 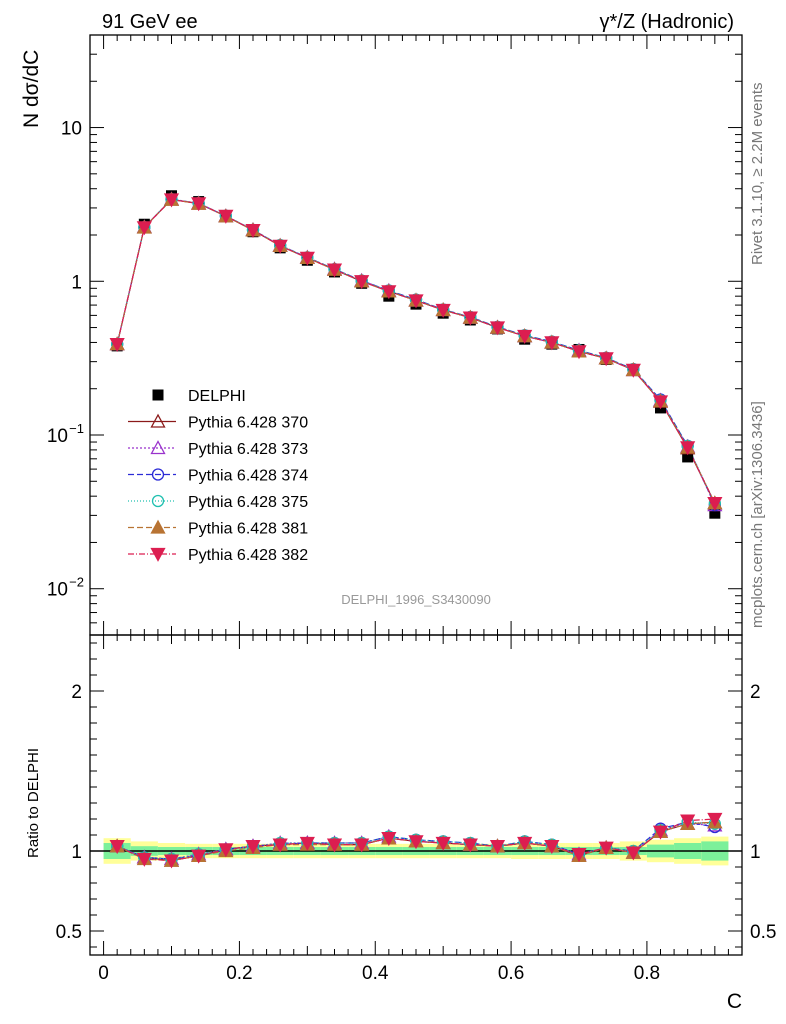 I want to click on x-tick-label: 0.8, so click(x=647, y=973).